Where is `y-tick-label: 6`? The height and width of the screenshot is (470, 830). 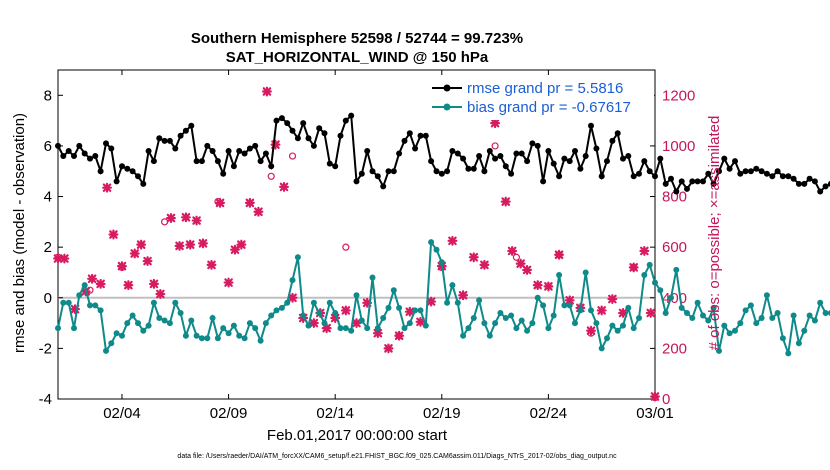
y-tick-label: 6 is located at coordinates (48, 146).